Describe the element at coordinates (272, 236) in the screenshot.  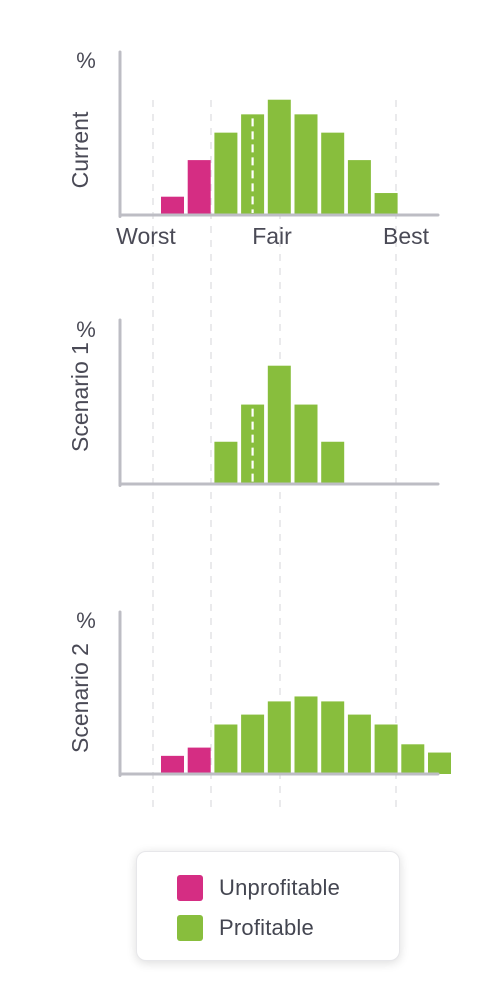
I see `x-tick-label-fair: Fair` at that location.